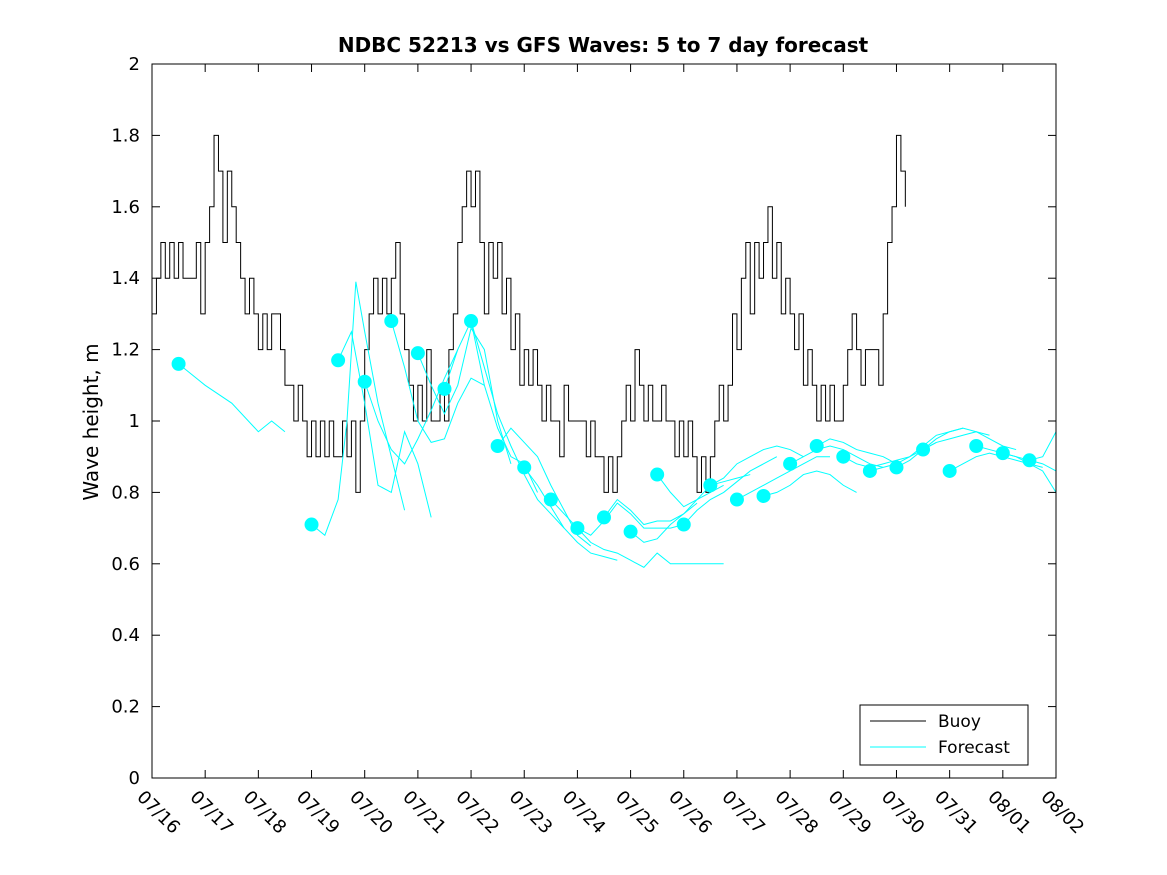  I want to click on y-tick-label: 1.4, so click(125, 278).